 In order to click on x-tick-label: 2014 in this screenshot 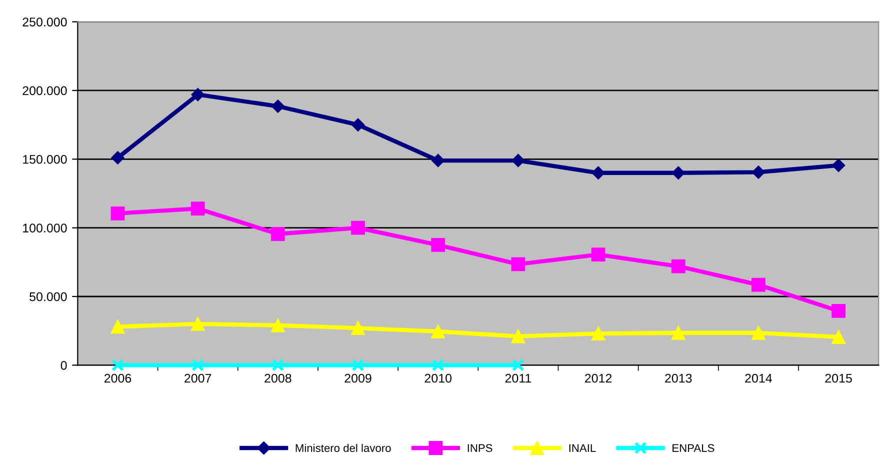, I will do `click(758, 378)`.